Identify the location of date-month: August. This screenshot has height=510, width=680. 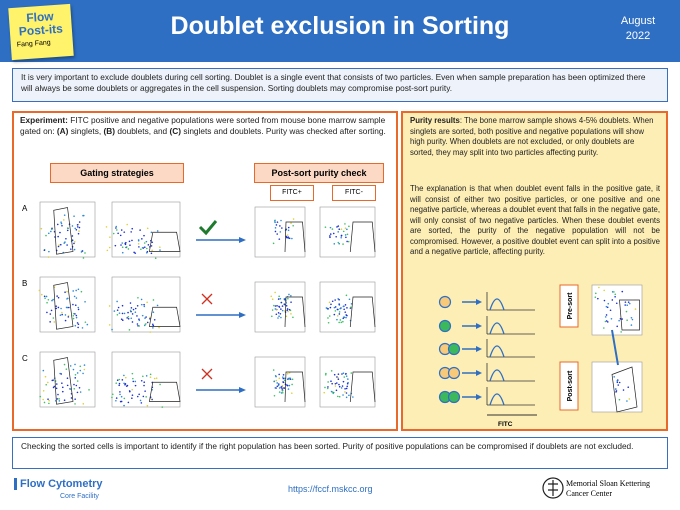
(638, 21).